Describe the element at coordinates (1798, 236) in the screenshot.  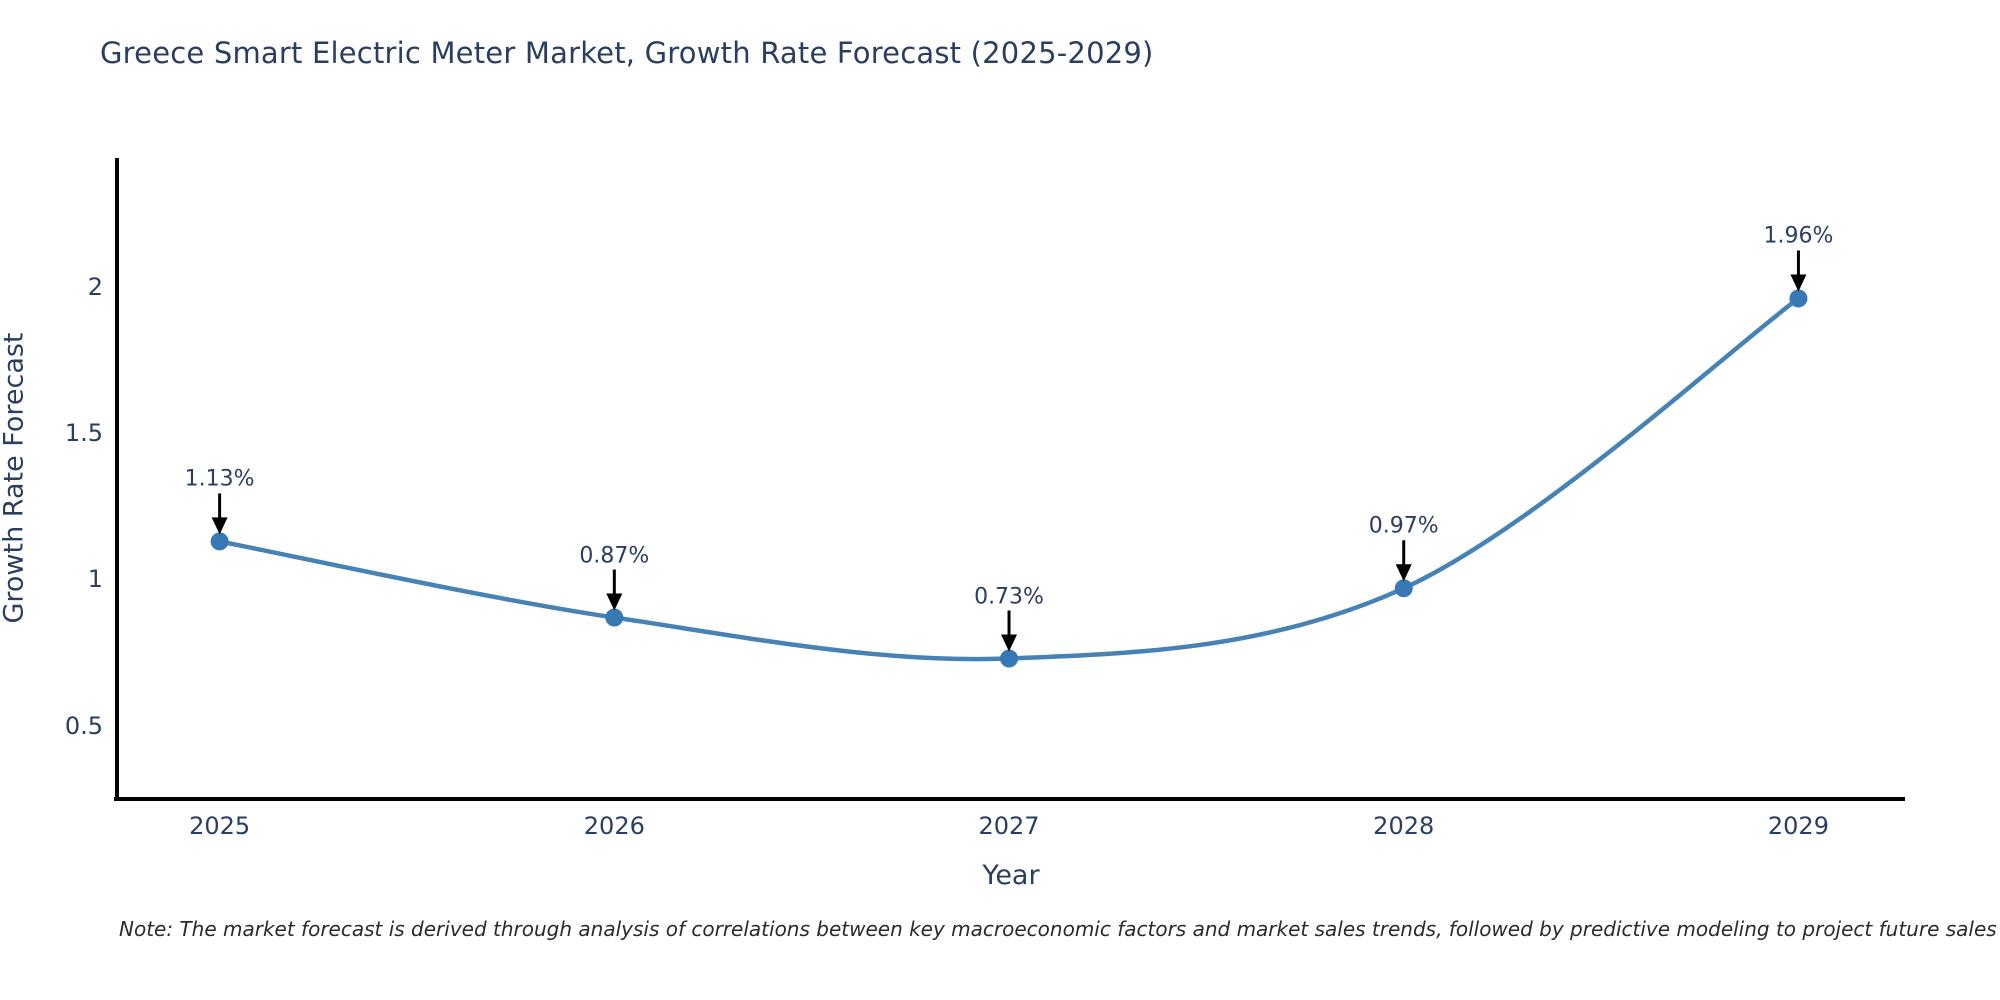
I see `data-point-label: 1.96%` at that location.